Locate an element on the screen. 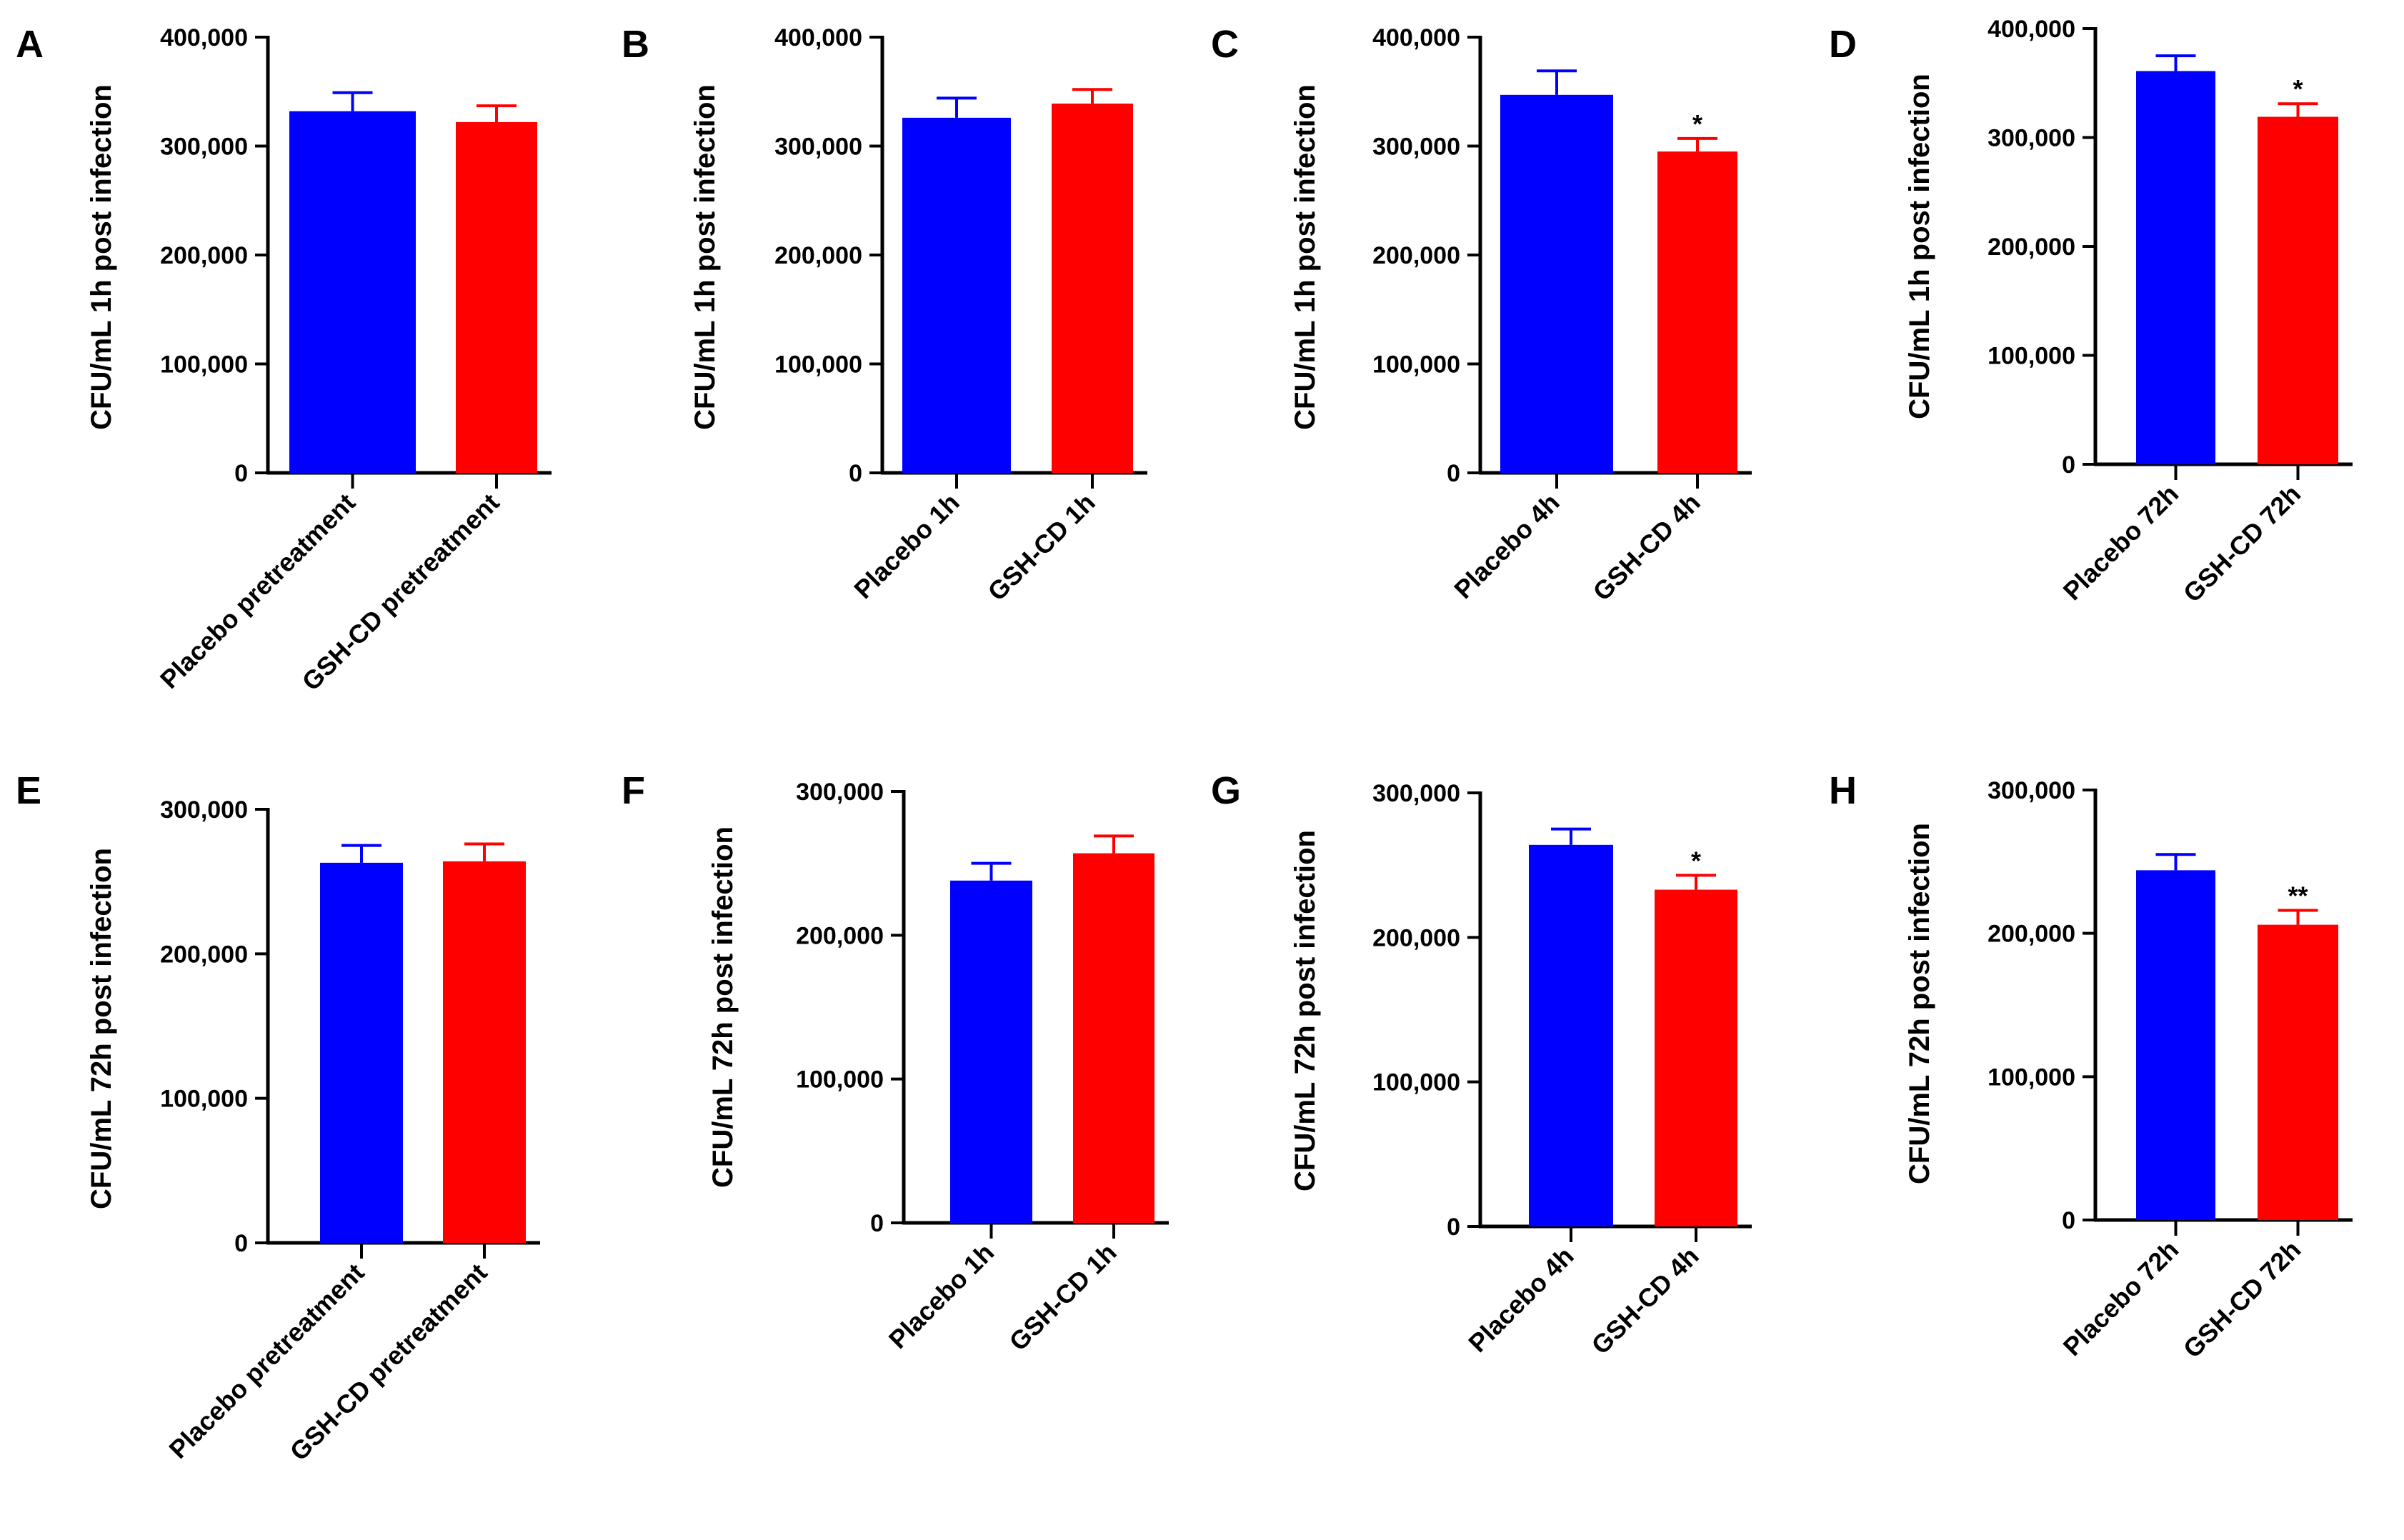 The height and width of the screenshot is (1540, 2404). panel-letter: G is located at coordinates (1226, 790).